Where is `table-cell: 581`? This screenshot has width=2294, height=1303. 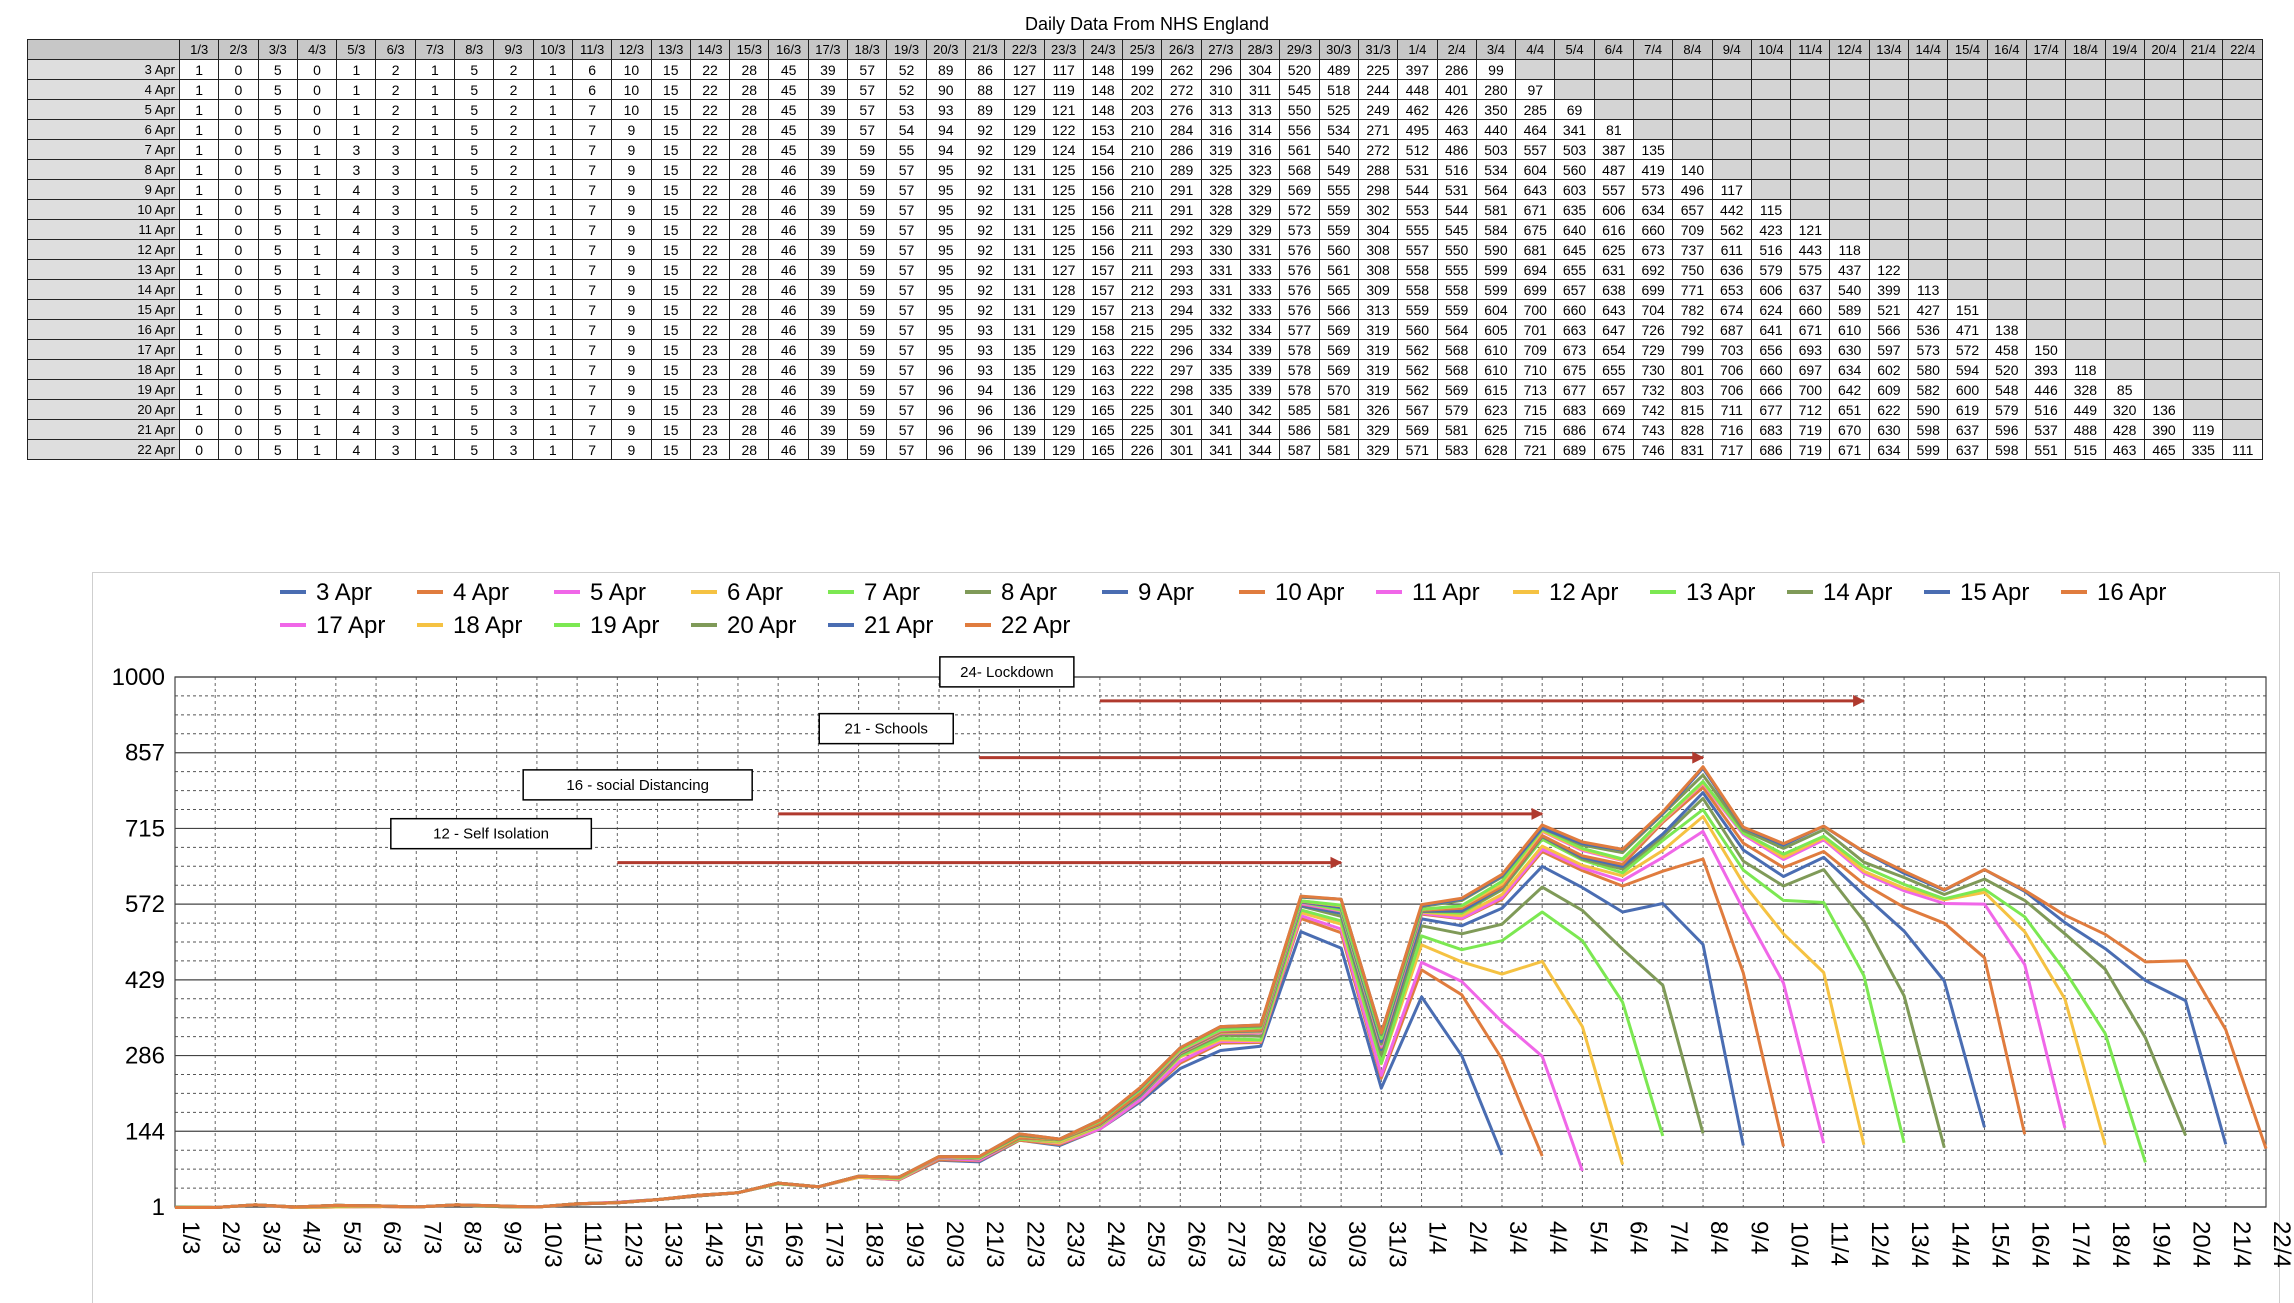 table-cell: 581 is located at coordinates (1338, 409).